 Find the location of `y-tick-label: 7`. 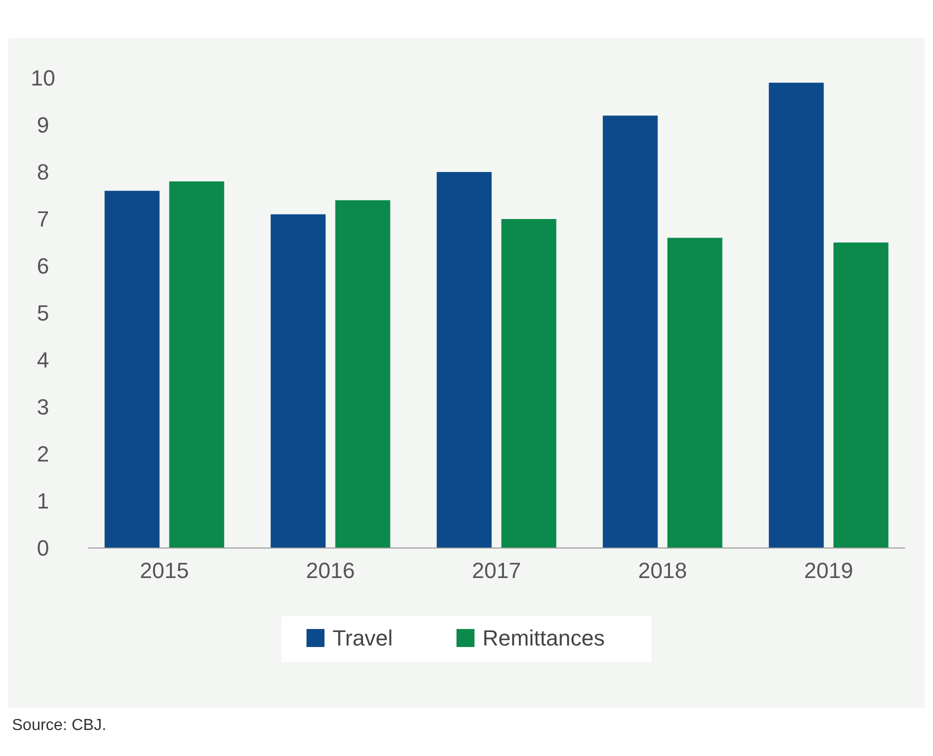

y-tick-label: 7 is located at coordinates (43, 219).